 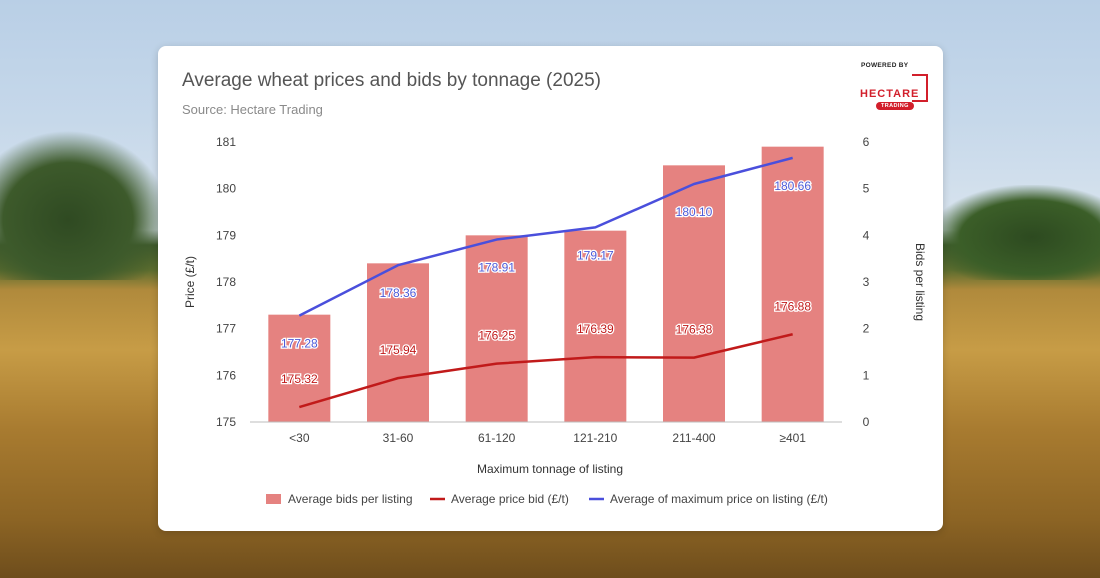 What do you see at coordinates (792, 438) in the screenshot?
I see `x-tick-label: ≥401` at bounding box center [792, 438].